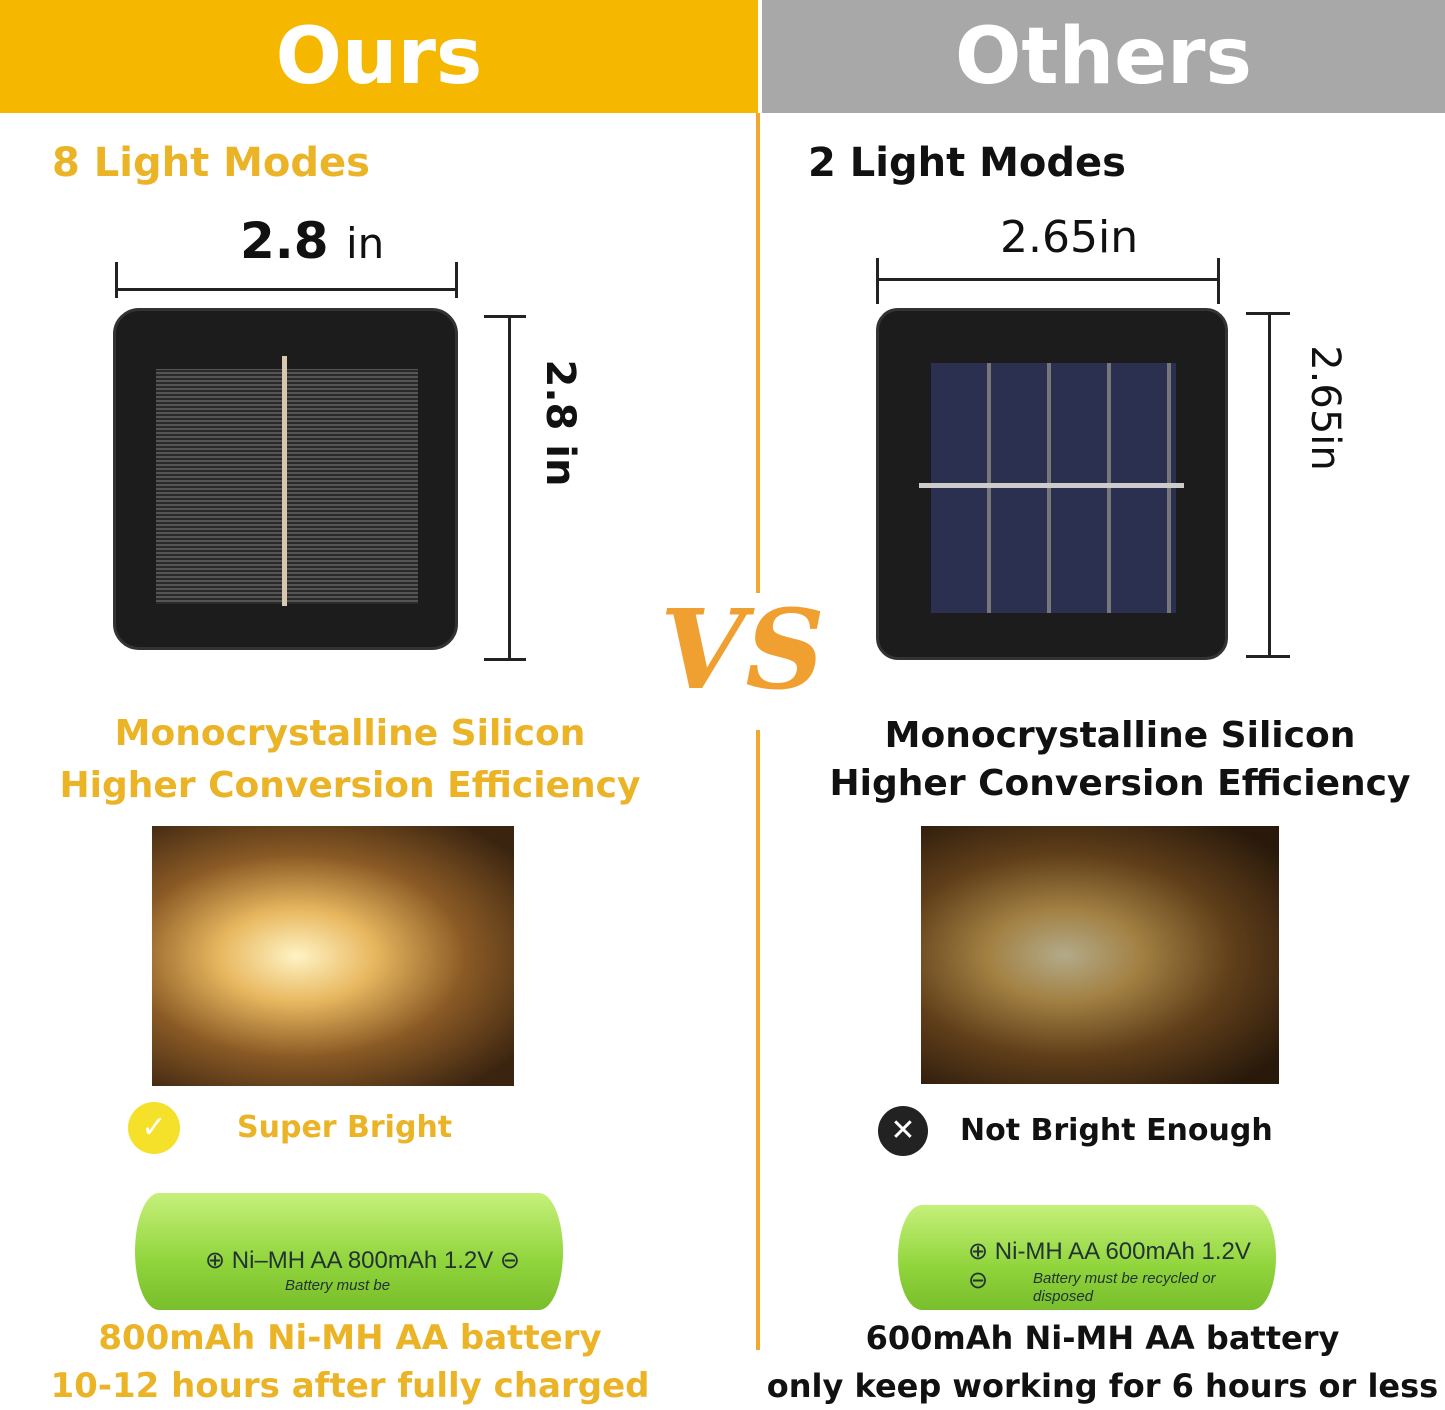  I want to click on ours-battery-image: ⊕ Ni–MH AA 800mAh 1.2V ⊖ Battery must be, so click(349, 1251).